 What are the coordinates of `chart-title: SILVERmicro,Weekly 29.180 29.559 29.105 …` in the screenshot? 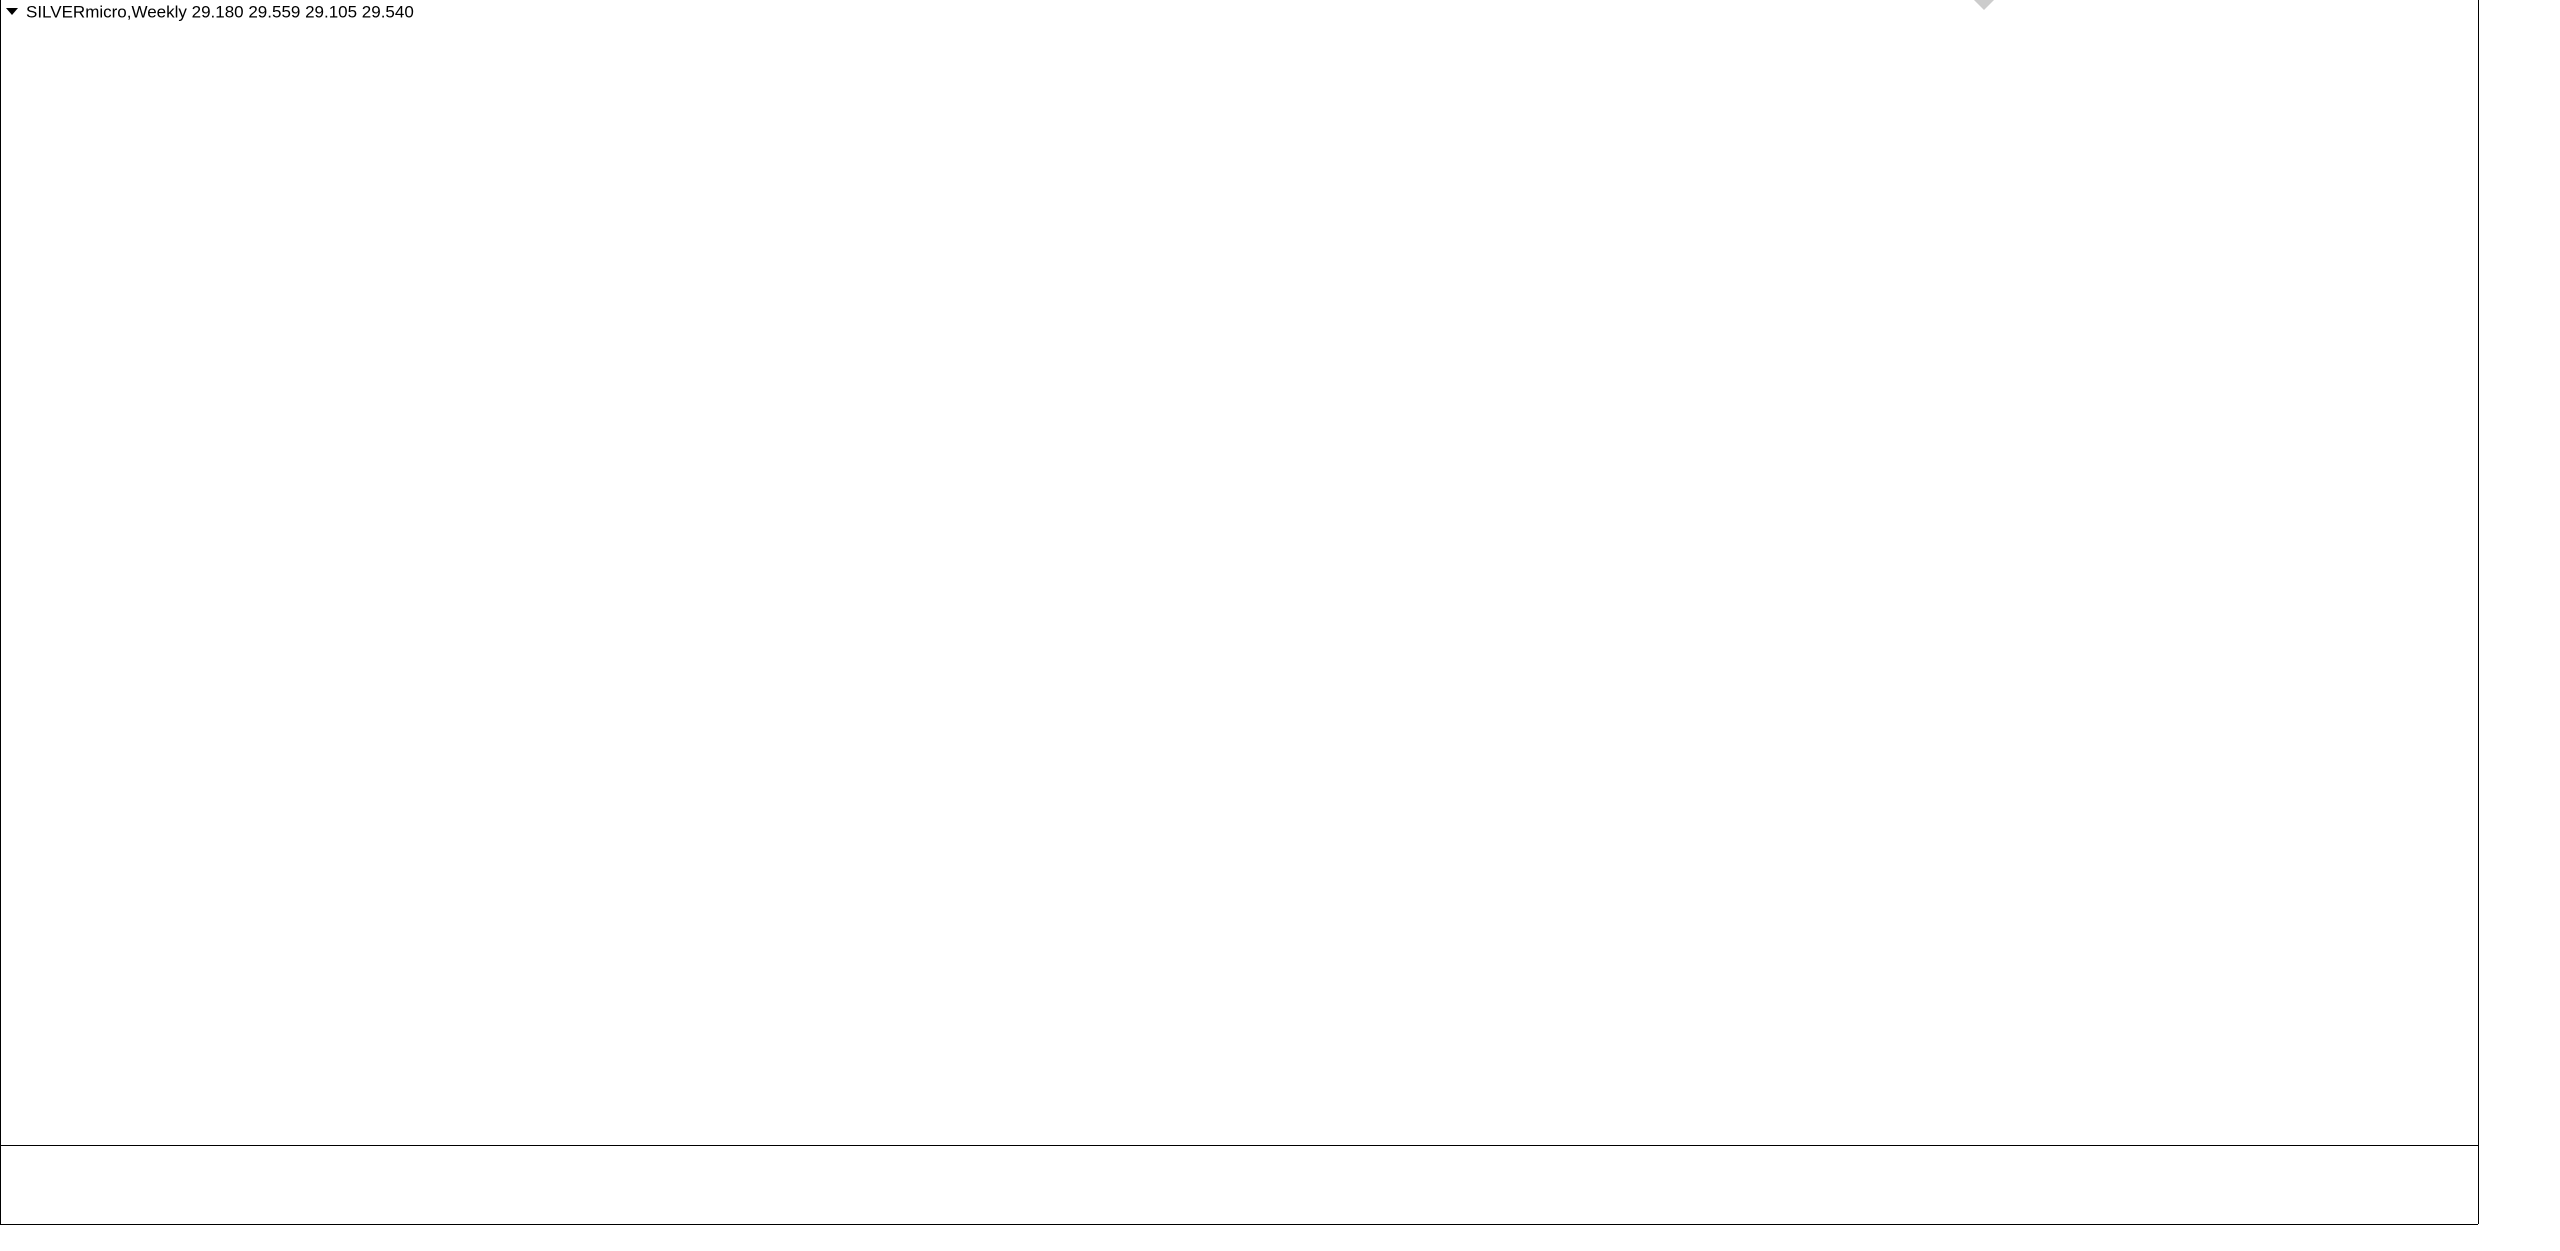 It's located at (220, 11).